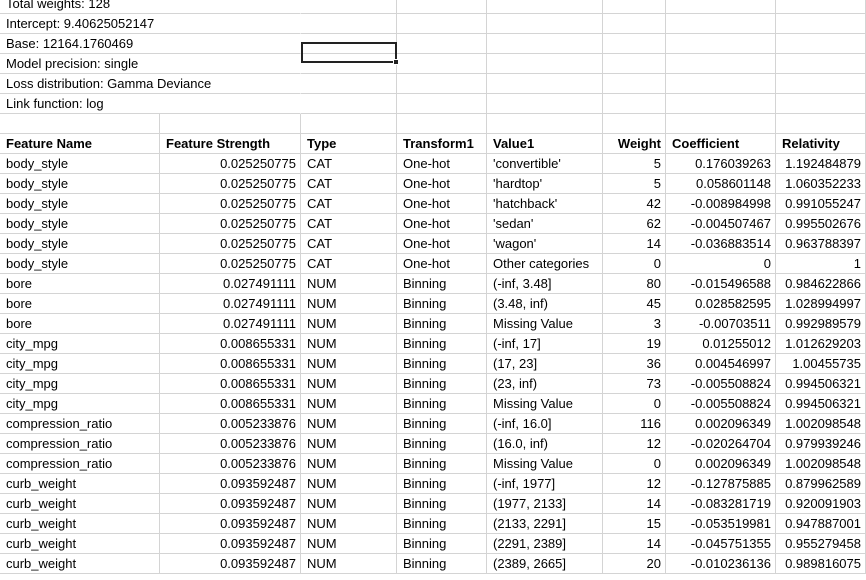 The height and width of the screenshot is (580, 866). Describe the element at coordinates (80, 144) in the screenshot. I see `column-header: Feature Name` at that location.